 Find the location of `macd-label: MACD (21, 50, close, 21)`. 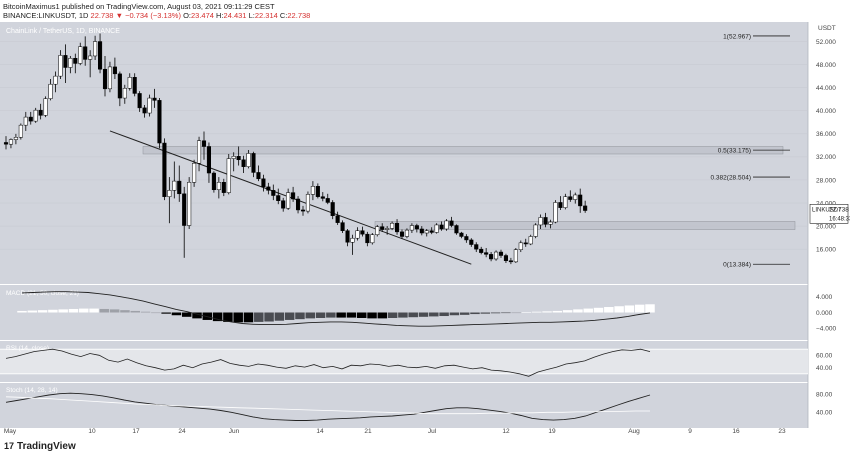

macd-label: MACD (21, 50, close, 21) is located at coordinates (42, 293).